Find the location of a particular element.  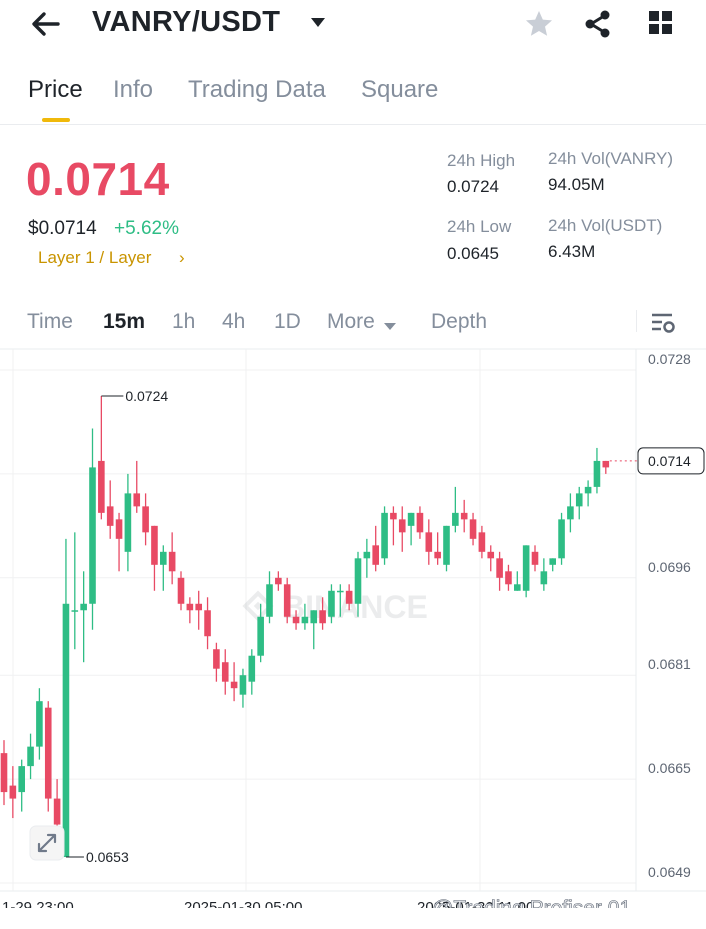

tab-info: Info is located at coordinates (133, 89).